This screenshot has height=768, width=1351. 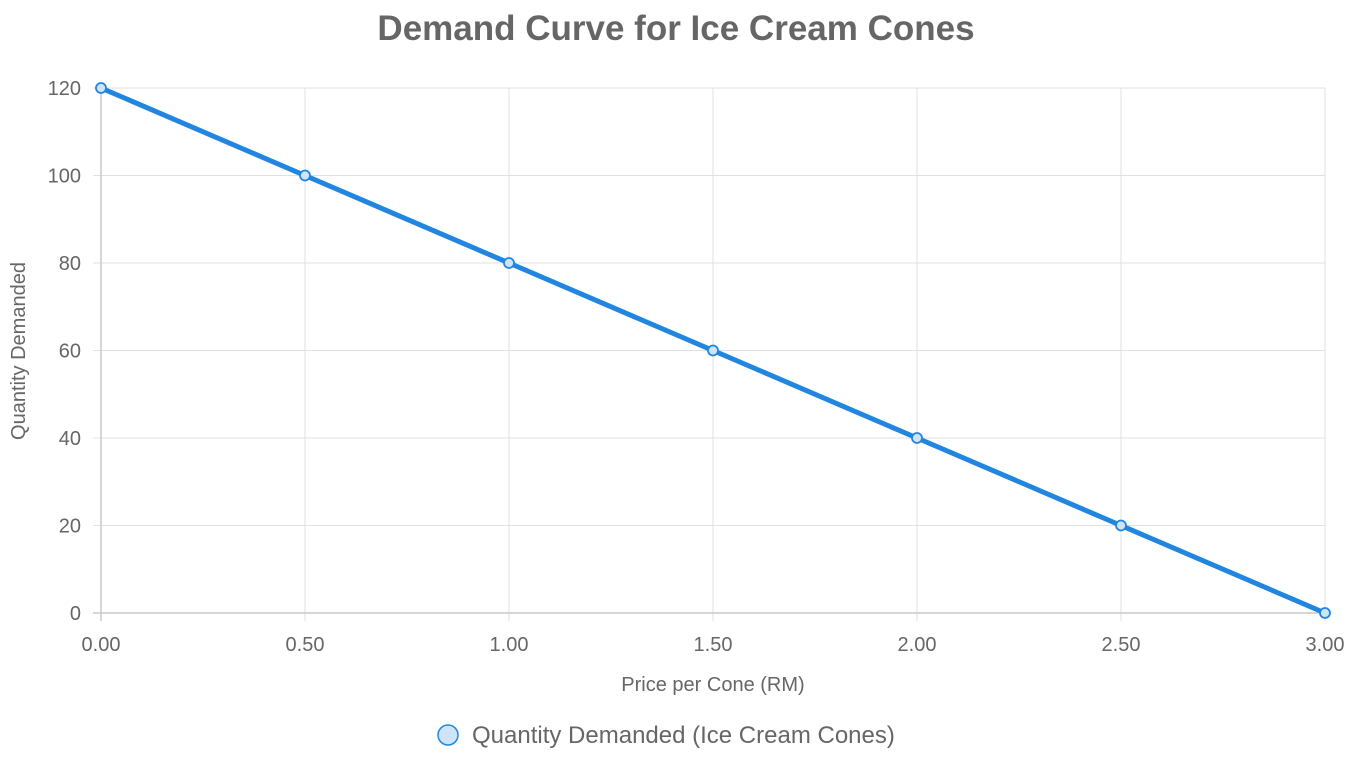 I want to click on y-axis-ticks: 0 20 40 60 80 100 120, so click(x=64, y=351).